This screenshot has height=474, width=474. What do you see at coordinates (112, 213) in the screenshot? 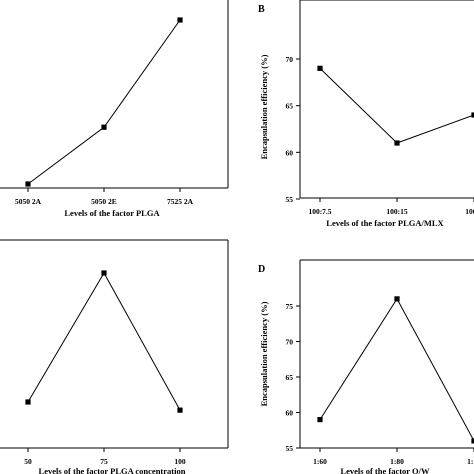
I see `x-axis-title: Levels of the factor PLGA` at bounding box center [112, 213].